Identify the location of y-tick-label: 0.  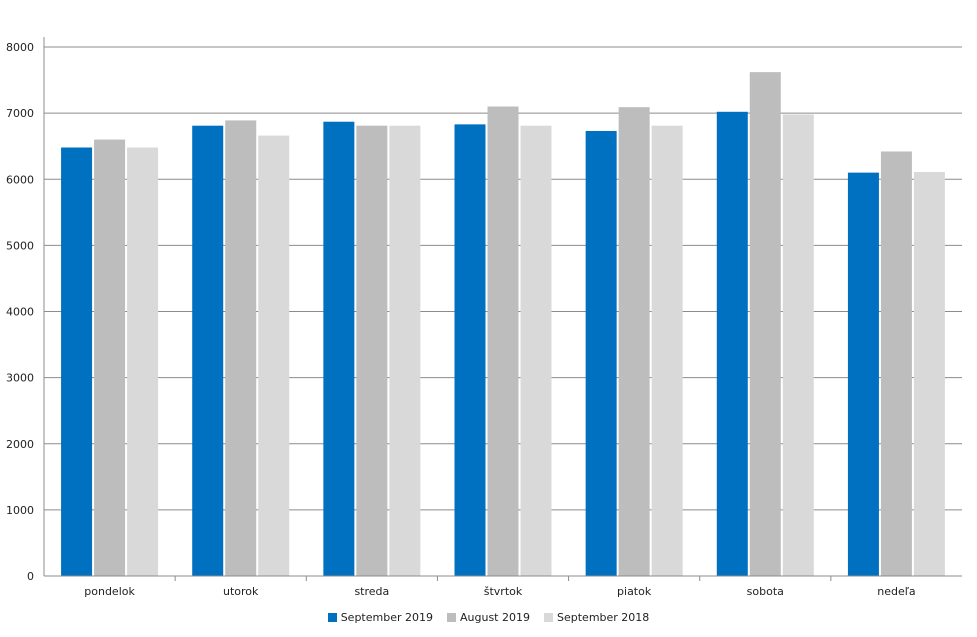
(30, 576).